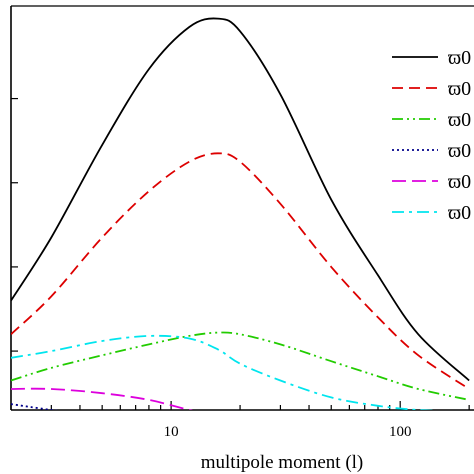 Image resolution: width=474 pixels, height=474 pixels. What do you see at coordinates (459, 89) in the screenshot?
I see `legend-label-2: ϖ0` at bounding box center [459, 89].